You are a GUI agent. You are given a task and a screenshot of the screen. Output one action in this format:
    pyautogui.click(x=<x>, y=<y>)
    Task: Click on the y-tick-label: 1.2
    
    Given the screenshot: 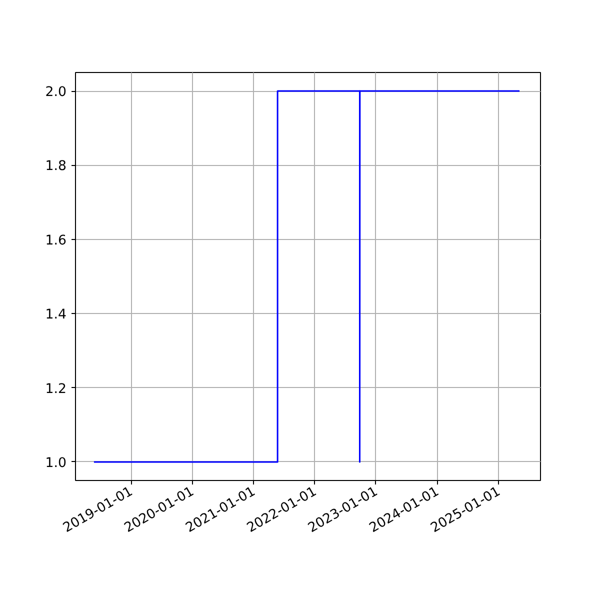 What is the action you would take?
    pyautogui.click(x=56, y=389)
    